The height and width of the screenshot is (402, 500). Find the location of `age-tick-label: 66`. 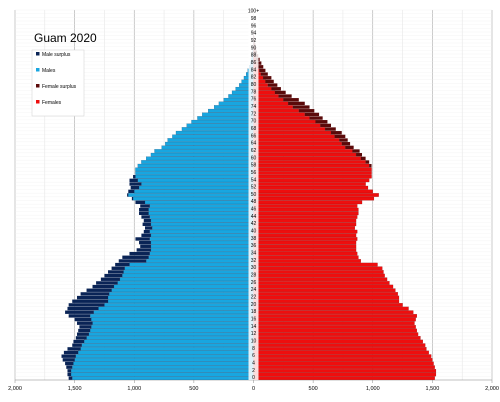

age-tick-label: 66 is located at coordinates (254, 136).